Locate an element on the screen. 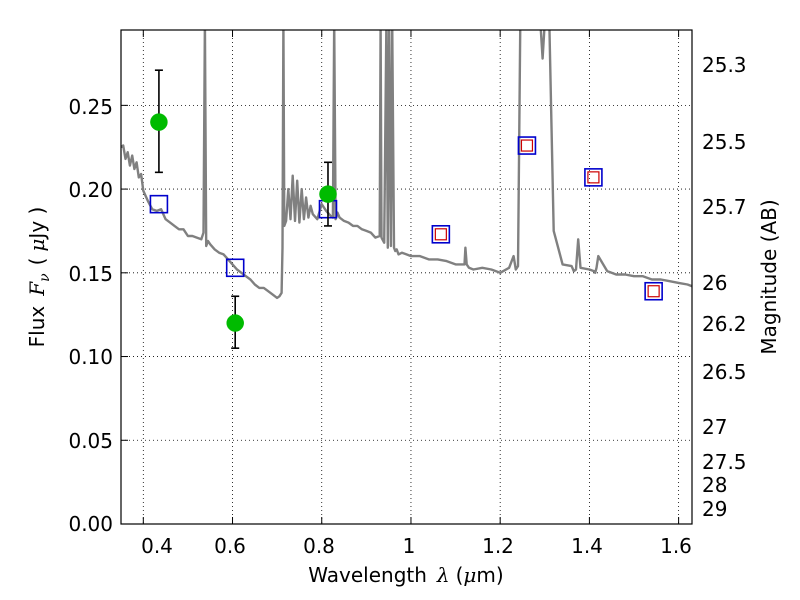 The height and width of the screenshot is (600, 800). x-tick-labels: 0.4 0.6 0.8 1 1.2 1.4 1.6 is located at coordinates (416, 546).